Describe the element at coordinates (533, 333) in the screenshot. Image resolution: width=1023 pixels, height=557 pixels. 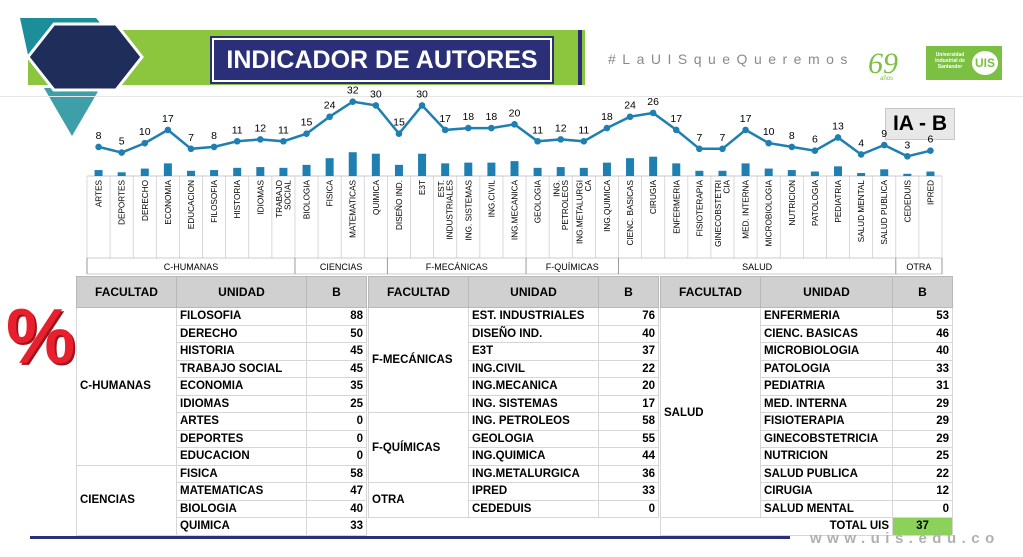
I see `unidad-cell: DISEÑO IND.` at that location.